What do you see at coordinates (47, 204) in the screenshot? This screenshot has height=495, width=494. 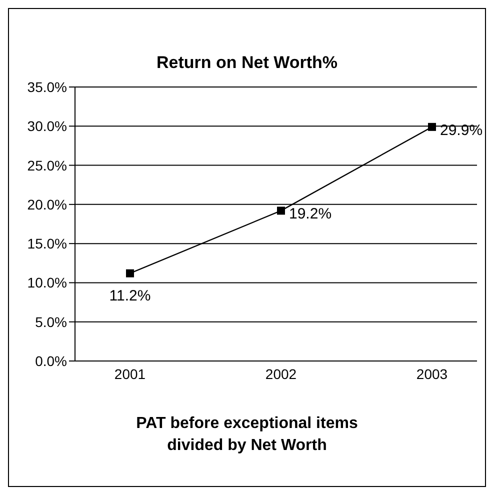 I see `y-tick-label: 20.0%` at bounding box center [47, 204].